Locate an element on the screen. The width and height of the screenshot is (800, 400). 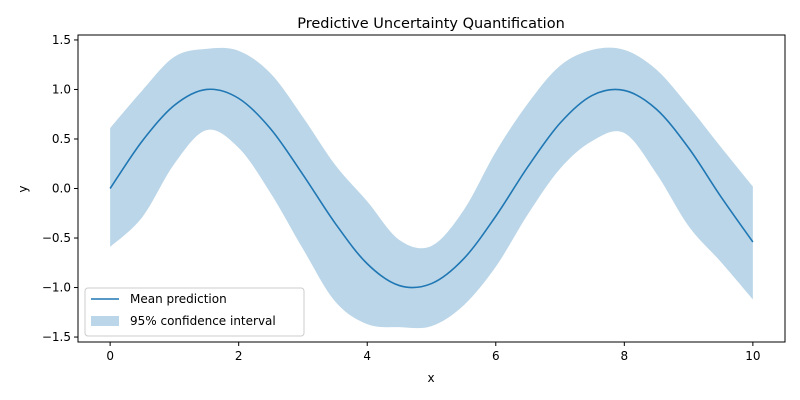
x-tick-label: 6 is located at coordinates (496, 356).